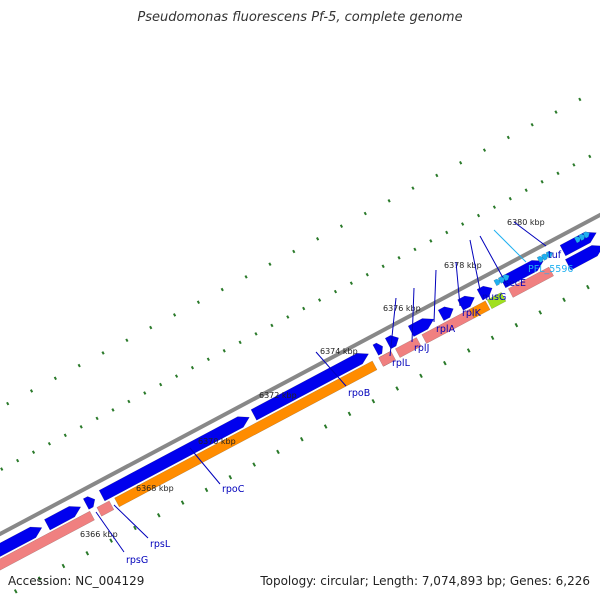  I want to click on gene-bar-green, so click(496, 301).